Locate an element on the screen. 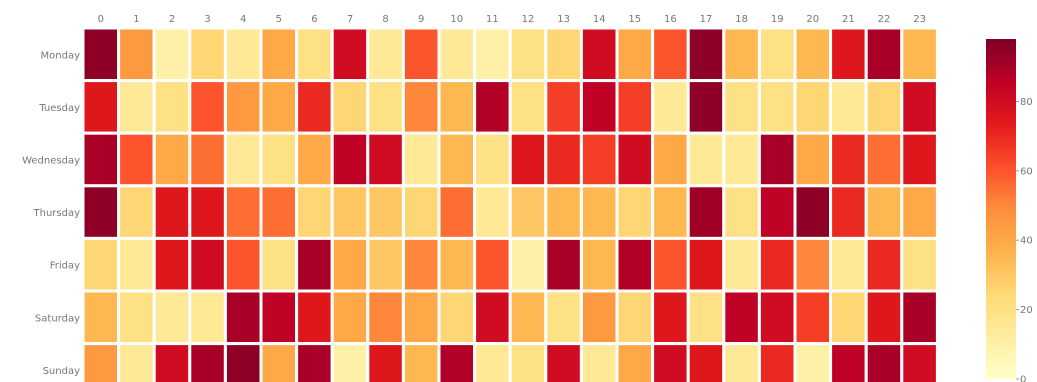 The image size is (1037, 382). x-tick-label: 17 is located at coordinates (706, 19).